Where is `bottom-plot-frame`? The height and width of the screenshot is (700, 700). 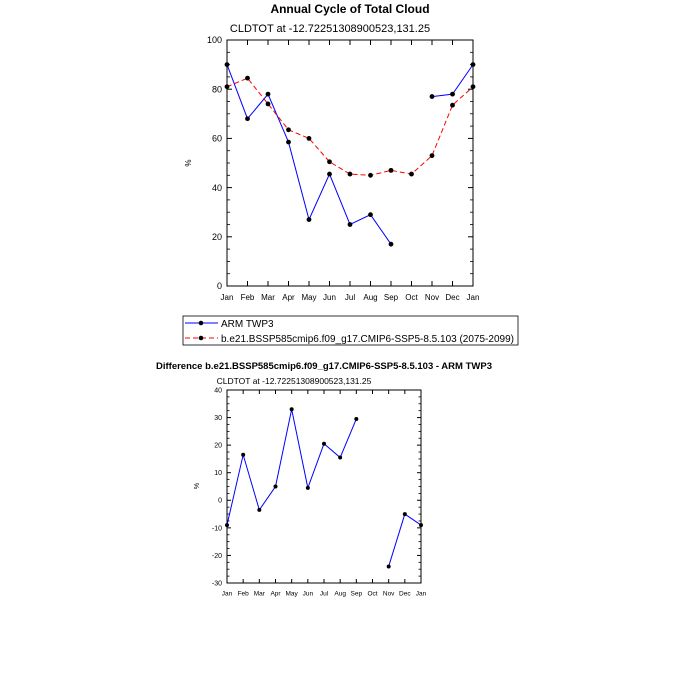
bottom-plot-frame is located at coordinates (324, 486).